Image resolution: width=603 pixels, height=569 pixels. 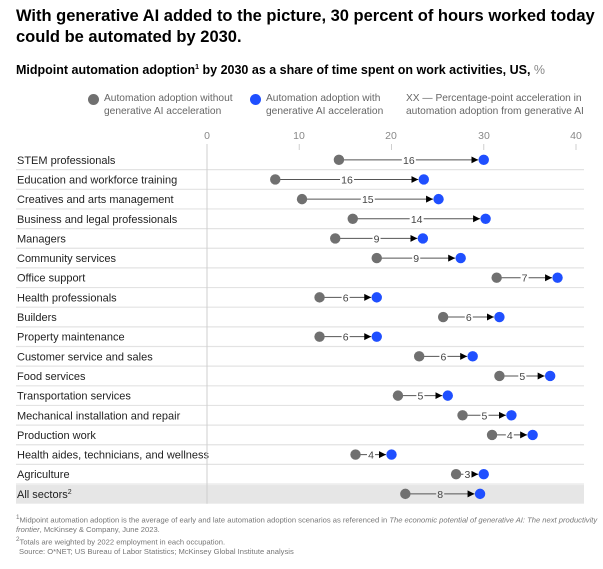 What do you see at coordinates (197, 67) in the screenshot?
I see `subtitle-footnote-marker: 1` at bounding box center [197, 67].